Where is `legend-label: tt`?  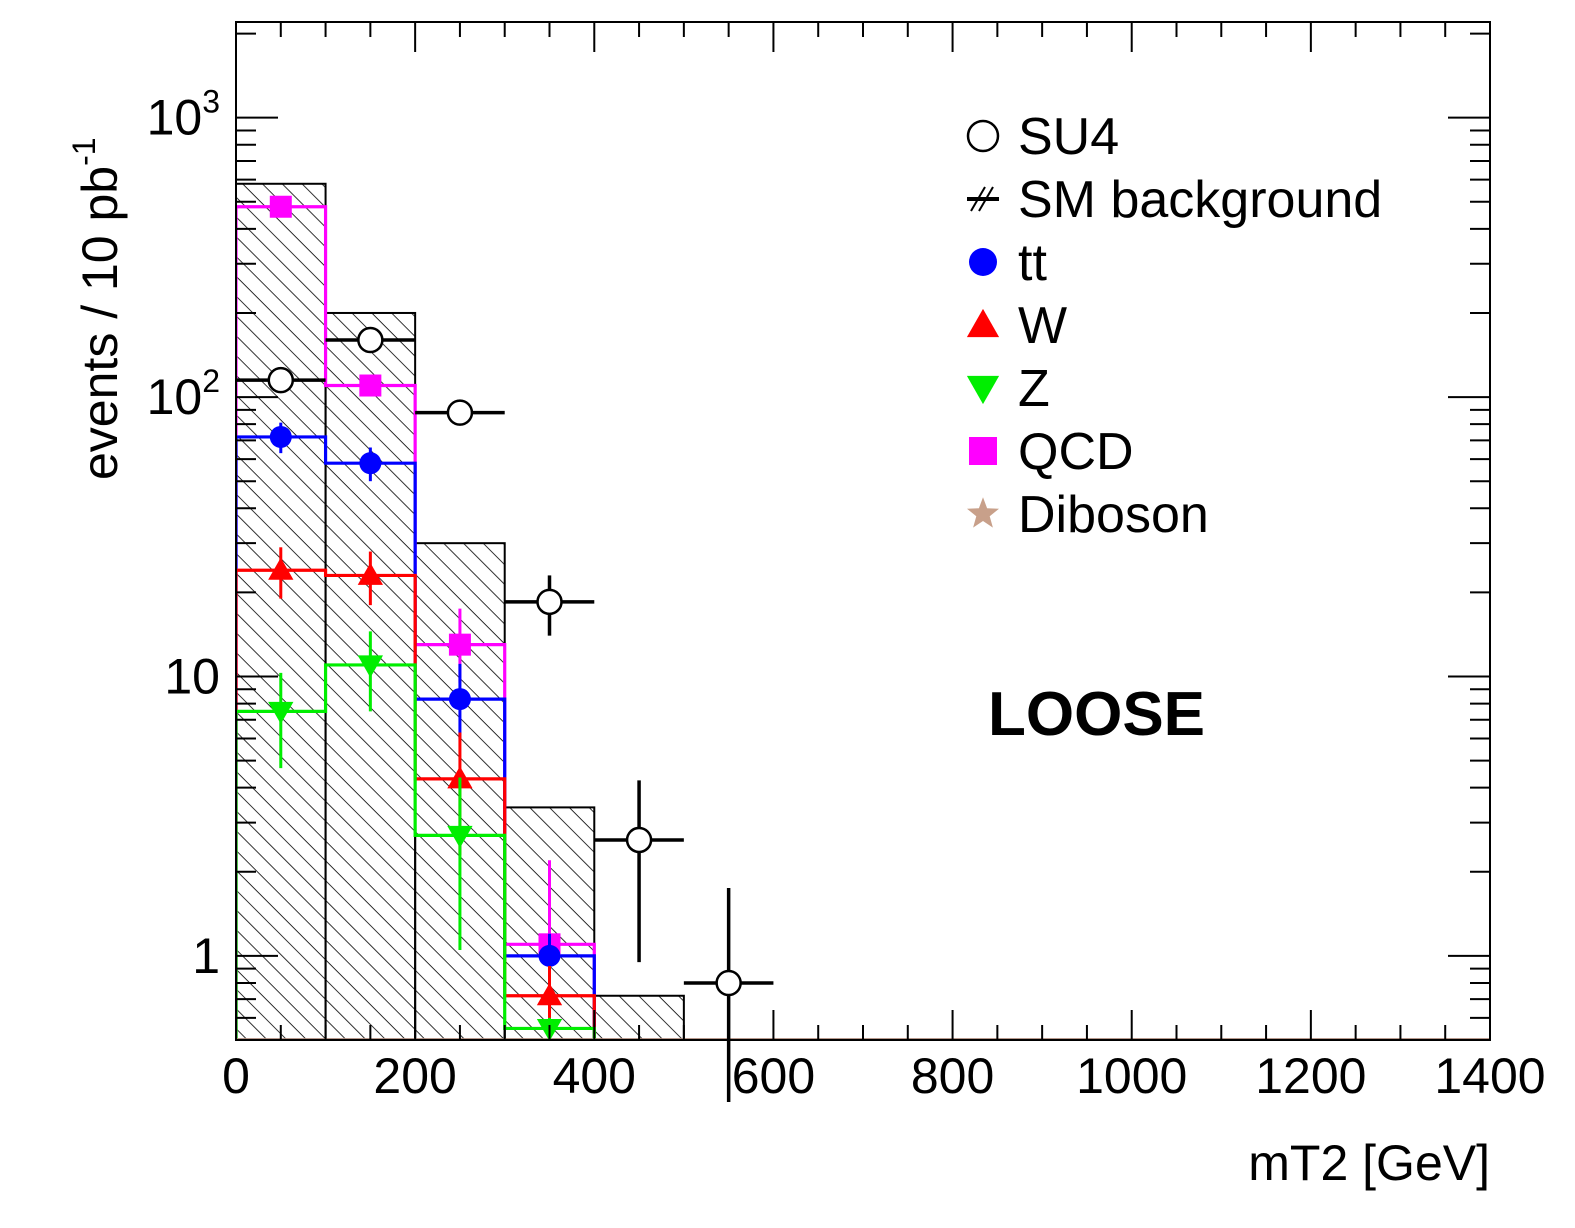
legend-label: tt is located at coordinates (1032, 263).